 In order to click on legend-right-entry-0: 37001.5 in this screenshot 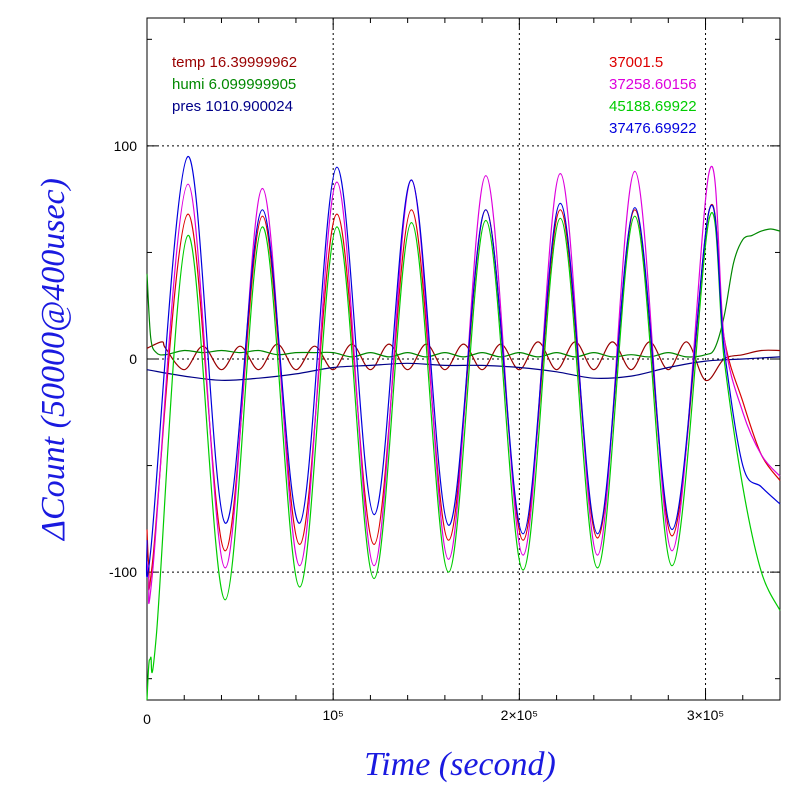, I will do `click(636, 62)`.